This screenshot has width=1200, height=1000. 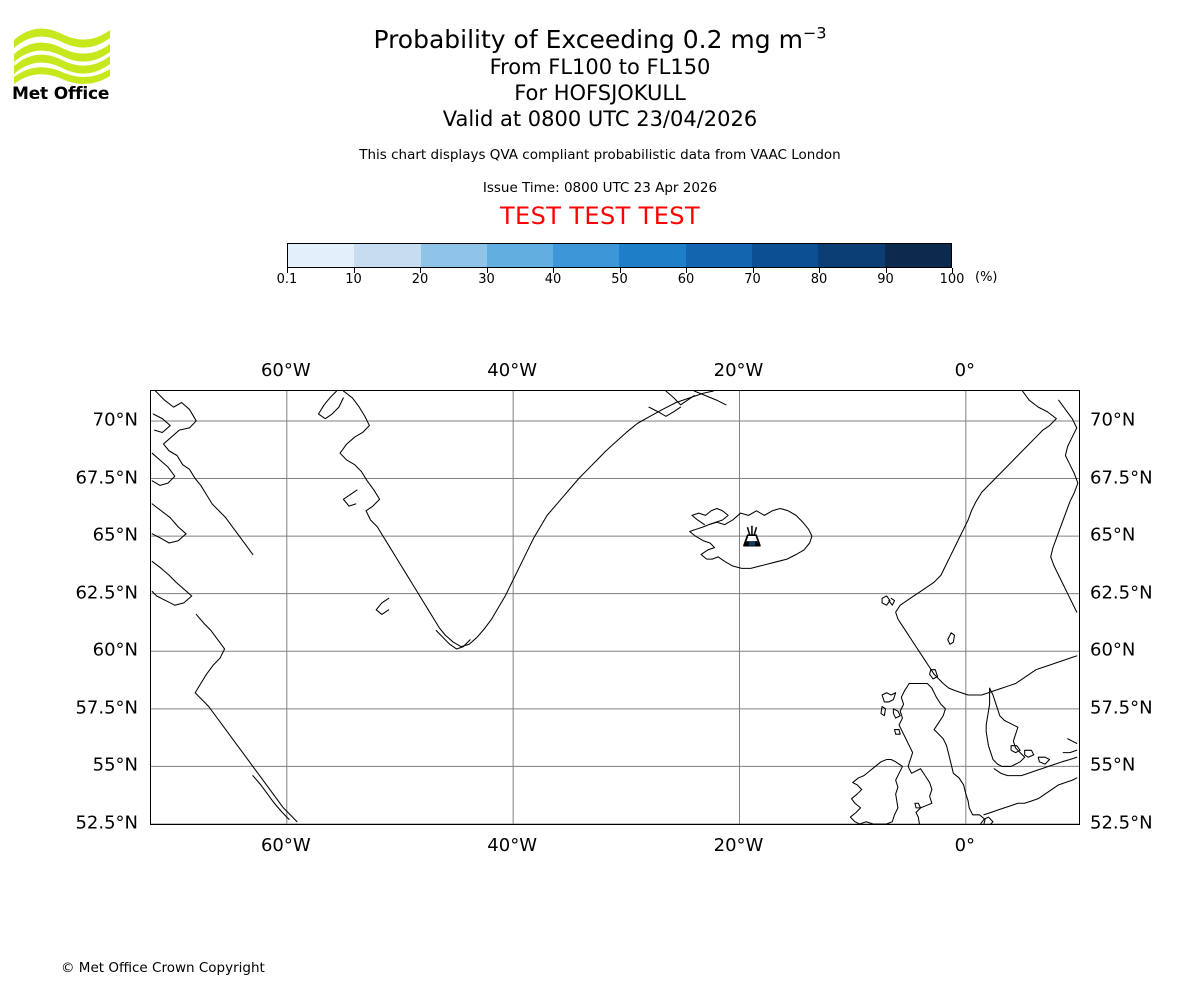 What do you see at coordinates (285, 370) in the screenshot?
I see `lon-label-top-0: 60°W` at bounding box center [285, 370].